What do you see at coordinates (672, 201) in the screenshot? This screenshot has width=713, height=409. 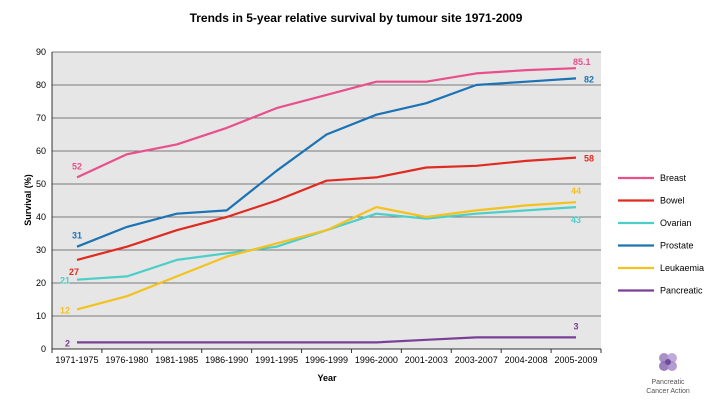 I see `legend-label-bowel: Bowel` at bounding box center [672, 201].